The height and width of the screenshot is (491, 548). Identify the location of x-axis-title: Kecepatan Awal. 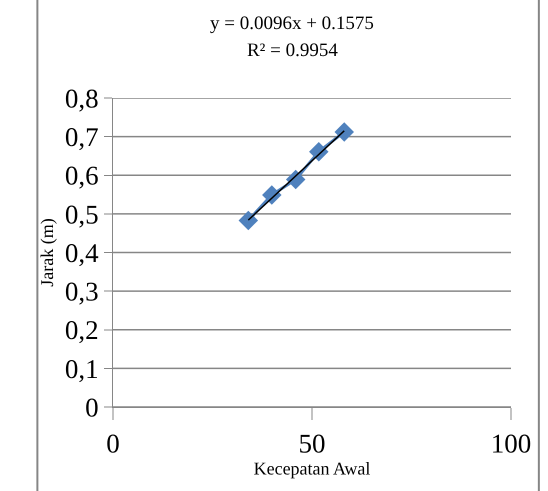
(312, 468).